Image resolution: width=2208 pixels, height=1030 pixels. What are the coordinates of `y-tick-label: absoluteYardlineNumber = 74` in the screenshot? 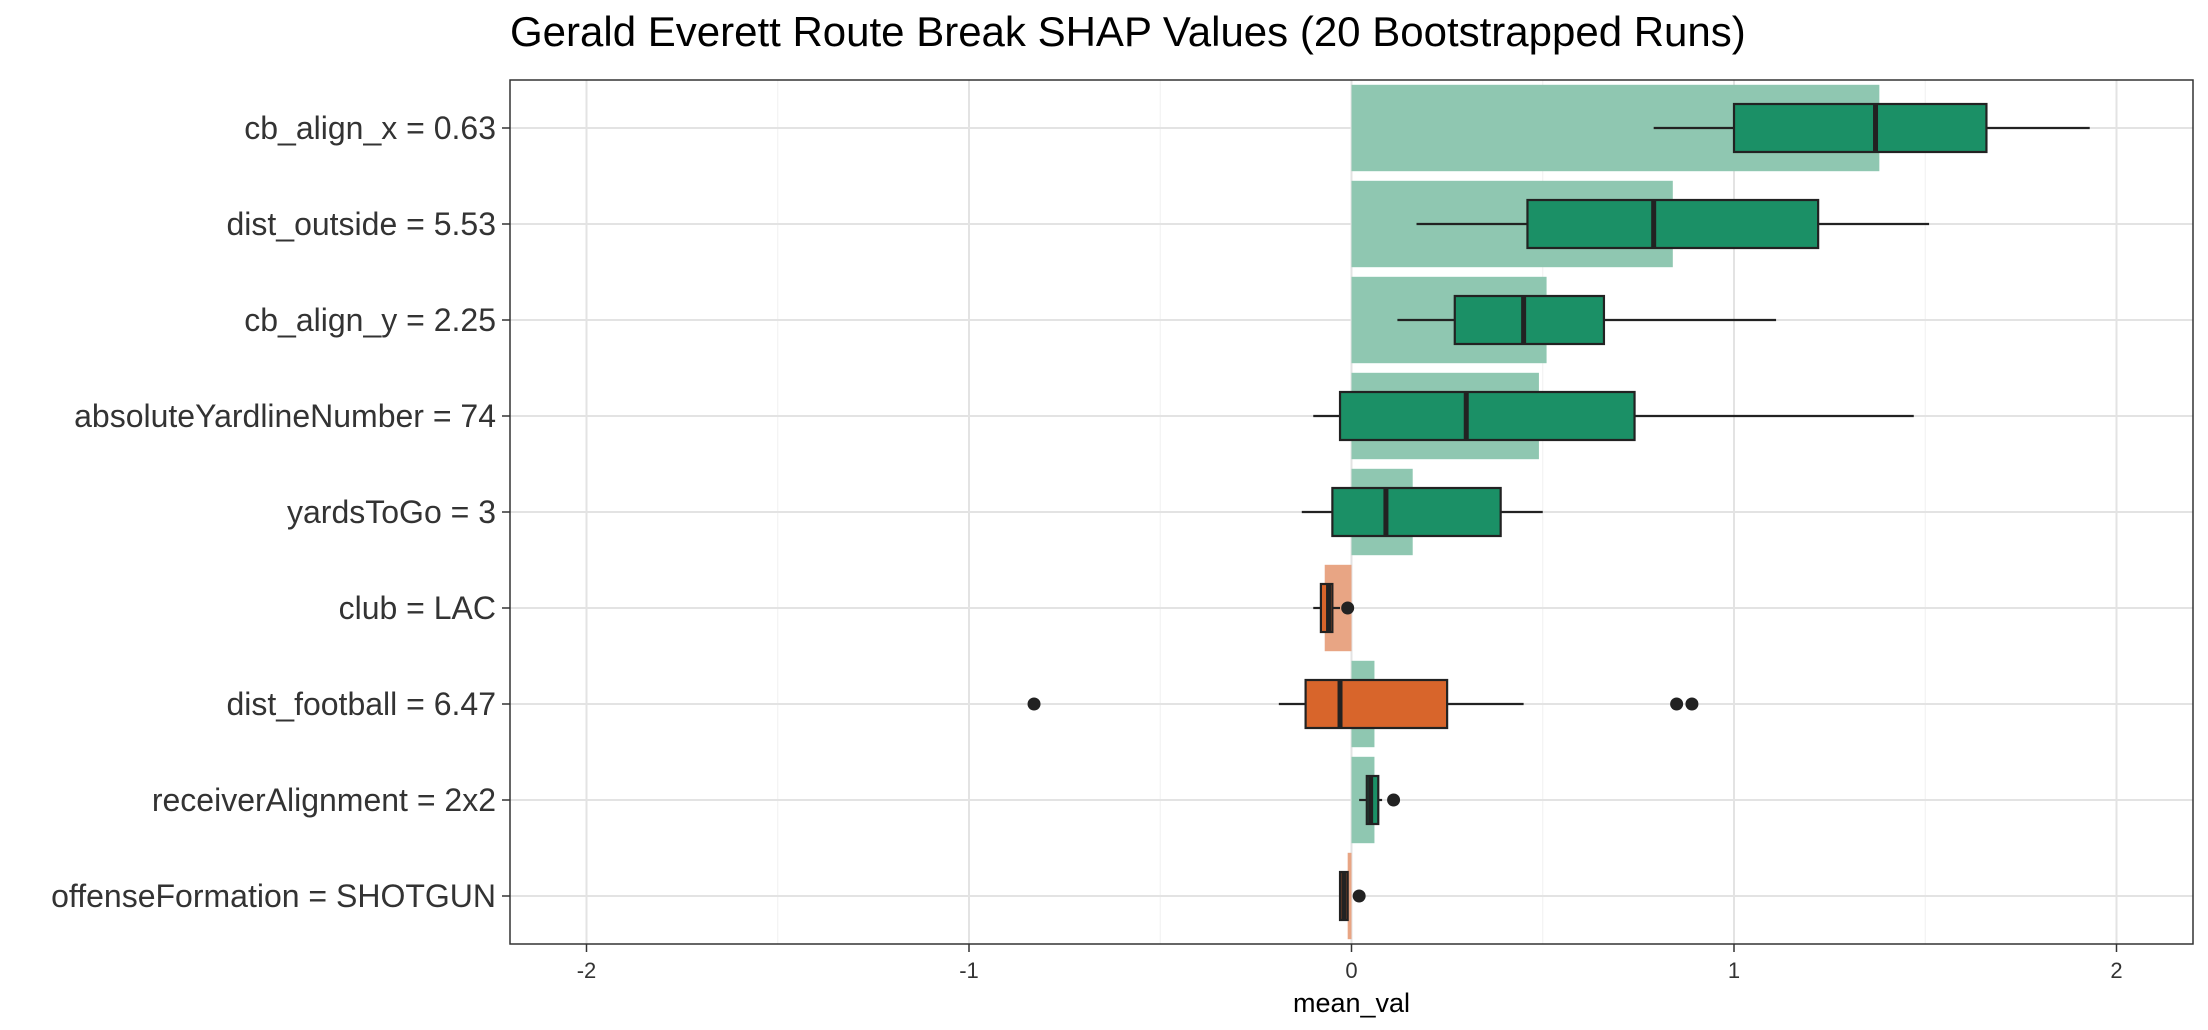 It's located at (285, 416).